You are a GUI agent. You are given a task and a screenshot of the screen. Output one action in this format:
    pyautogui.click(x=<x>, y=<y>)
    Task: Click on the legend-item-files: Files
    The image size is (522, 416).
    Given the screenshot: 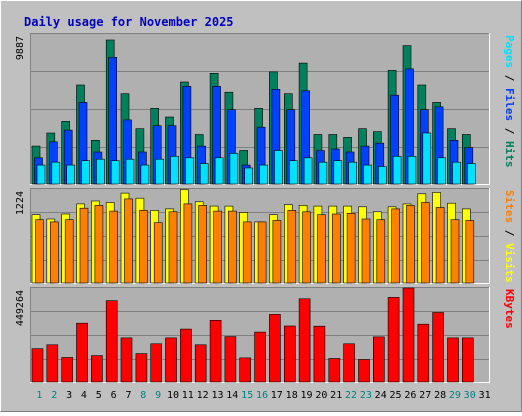 What is the action you would take?
    pyautogui.click(x=509, y=104)
    